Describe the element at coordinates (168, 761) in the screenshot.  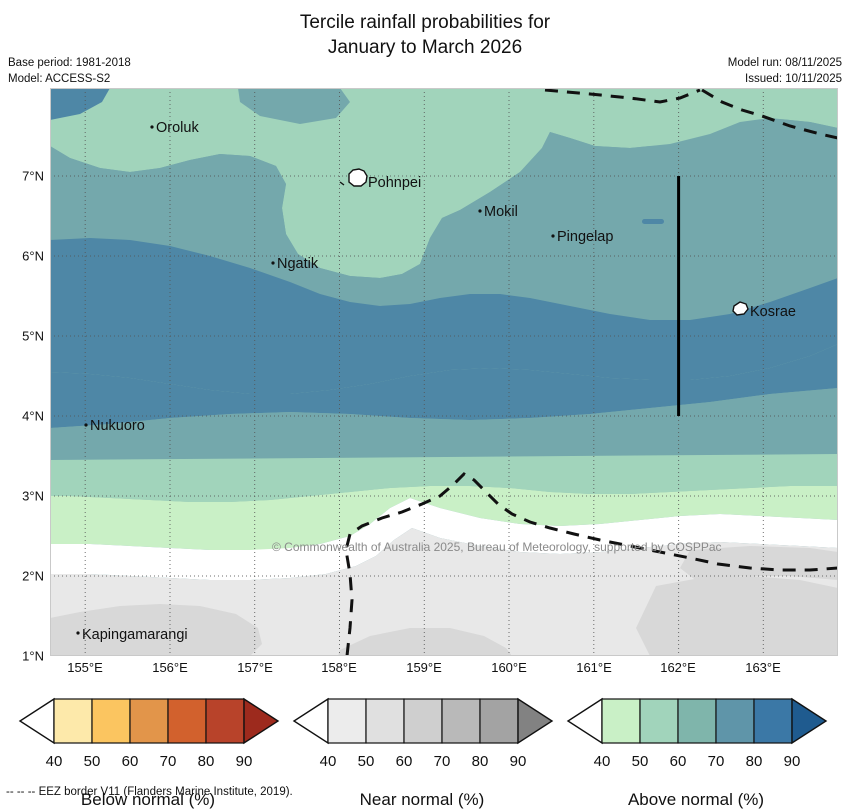
I see `colorbar-below-tick-70: 70` at that location.